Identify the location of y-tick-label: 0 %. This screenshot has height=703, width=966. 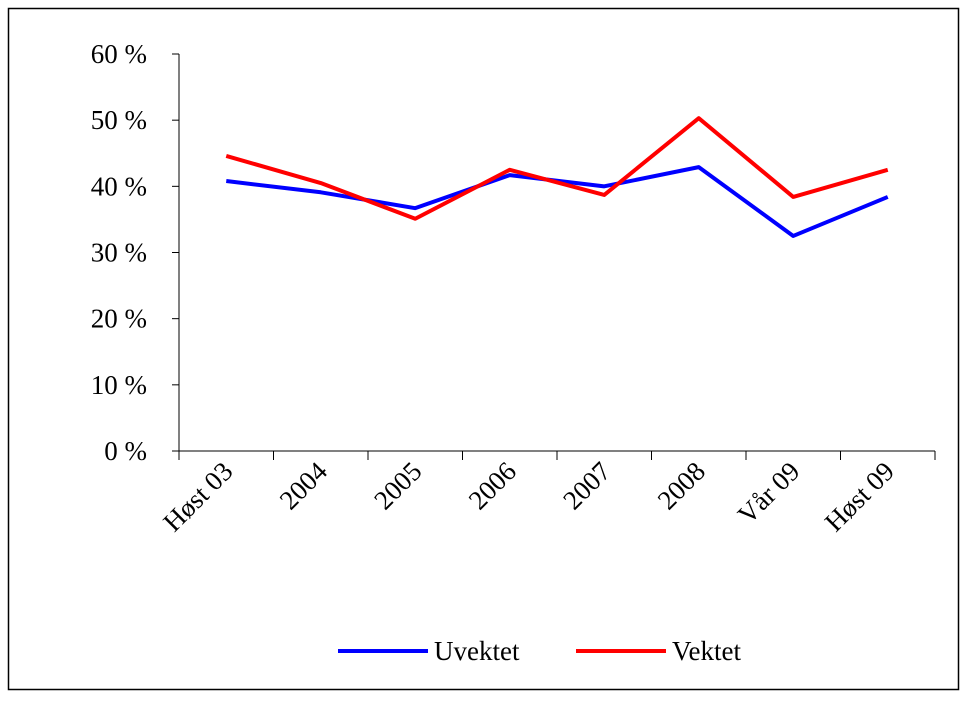
(125, 451).